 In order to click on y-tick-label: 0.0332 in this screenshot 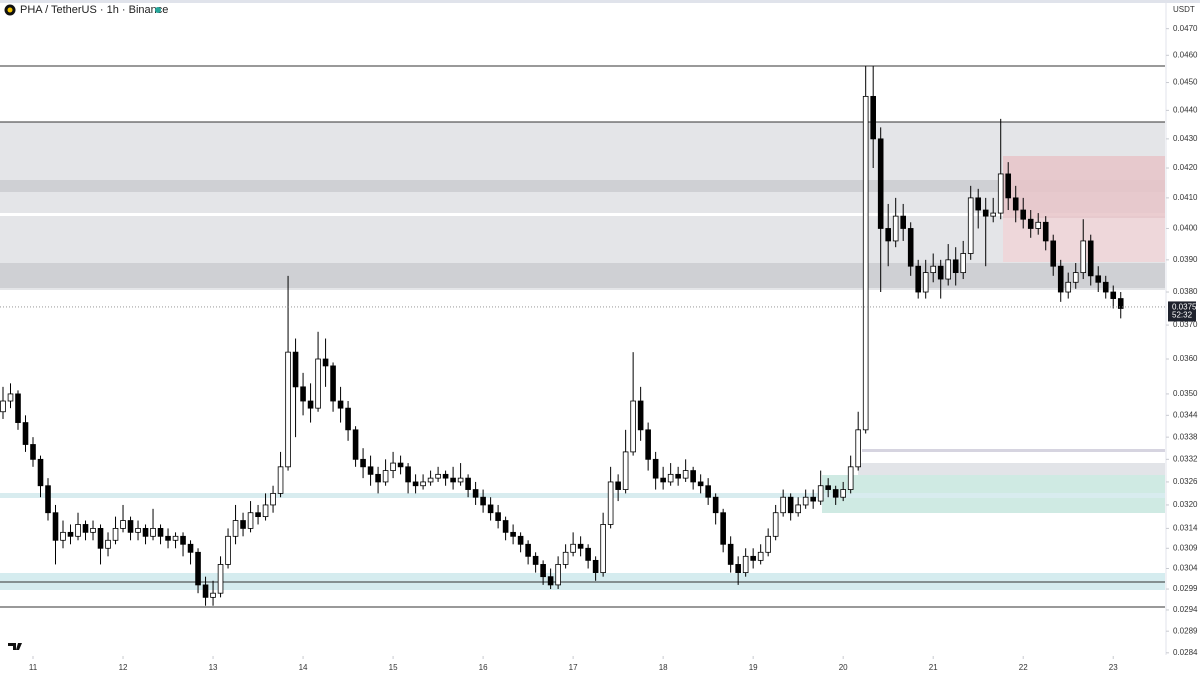, I will do `click(1185, 458)`.